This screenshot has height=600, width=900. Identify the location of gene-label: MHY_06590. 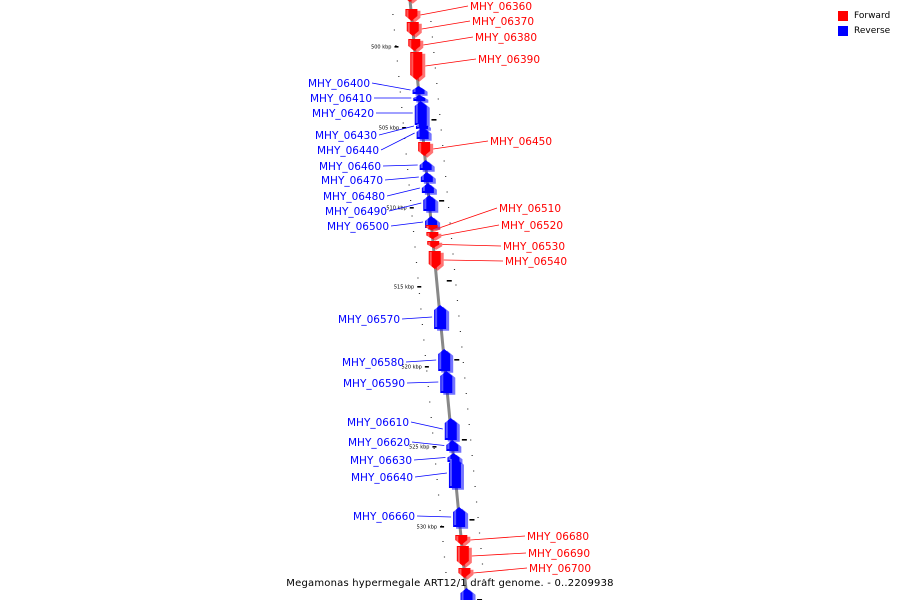
(374, 384).